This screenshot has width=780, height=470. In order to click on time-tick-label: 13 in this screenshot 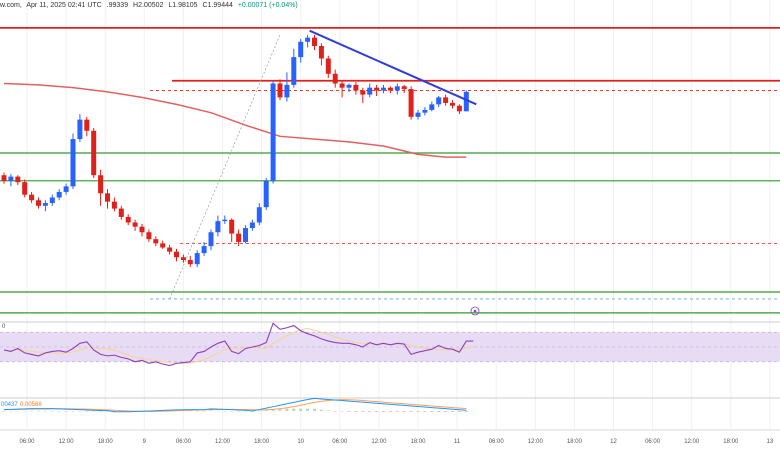, I will do `click(770, 442)`.